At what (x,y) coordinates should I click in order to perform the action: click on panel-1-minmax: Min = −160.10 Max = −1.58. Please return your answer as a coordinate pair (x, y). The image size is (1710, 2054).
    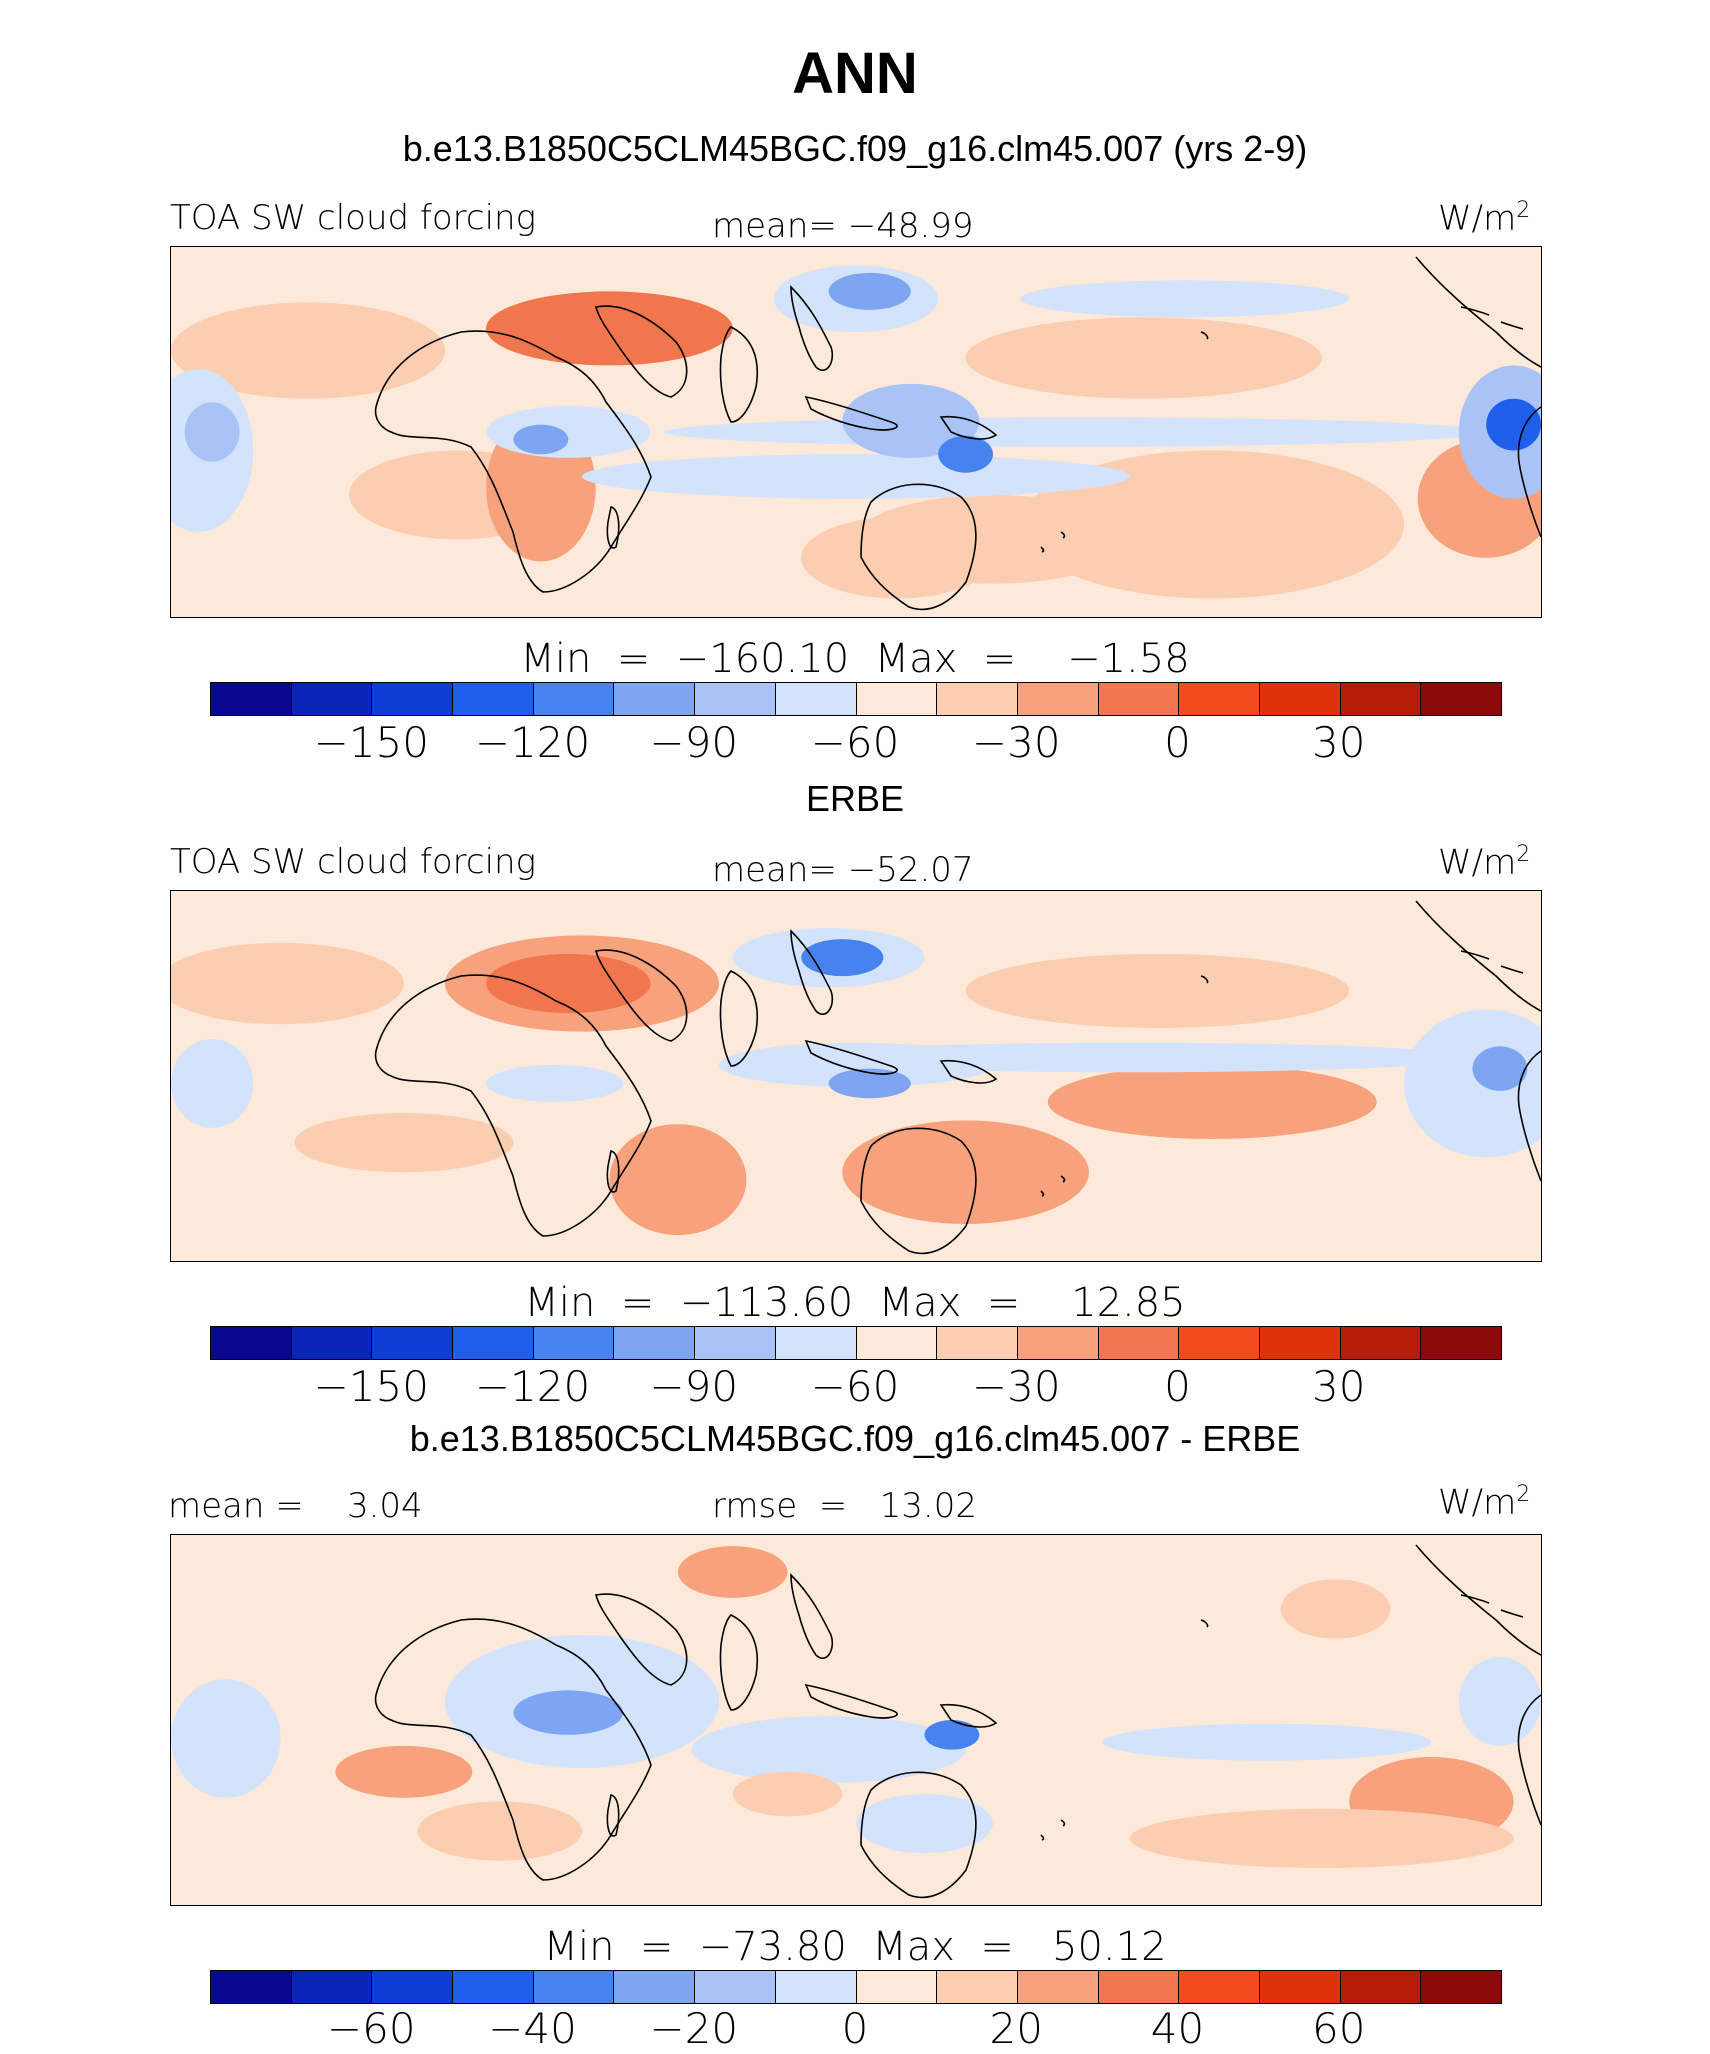
    Looking at the image, I should click on (855, 659).